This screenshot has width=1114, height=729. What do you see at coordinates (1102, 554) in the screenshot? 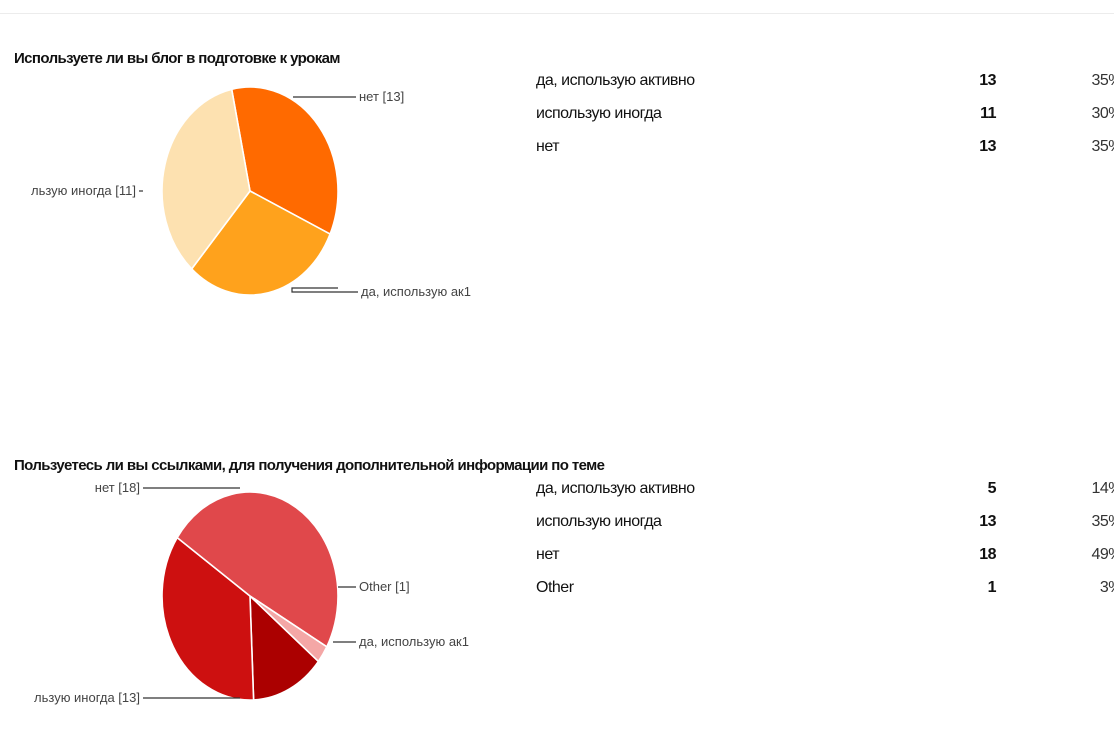
I see `response-percent: 49%` at bounding box center [1102, 554].